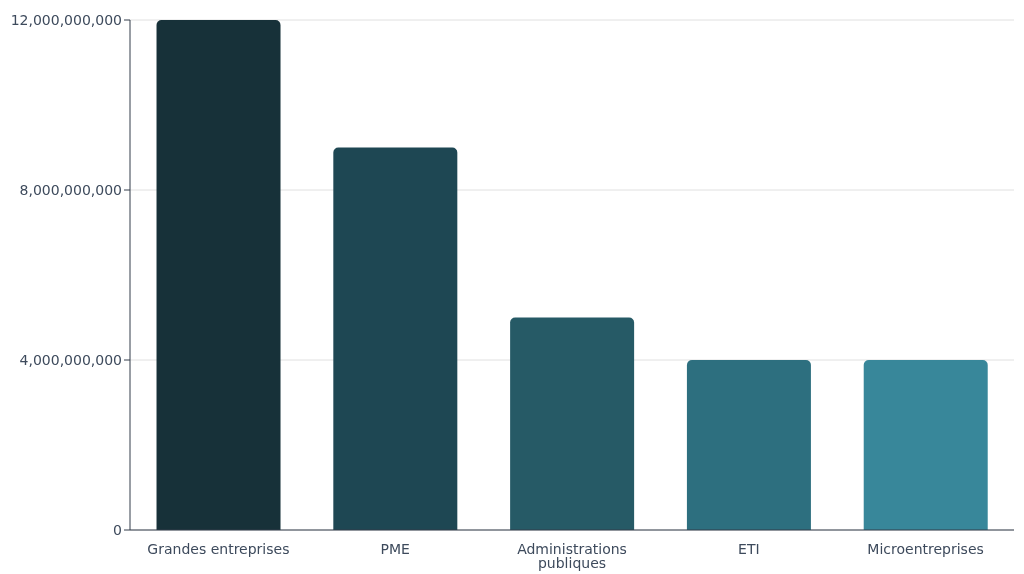 The height and width of the screenshot is (574, 1024). Describe the element at coordinates (117, 529) in the screenshot. I see `y-tick-label: 0` at that location.